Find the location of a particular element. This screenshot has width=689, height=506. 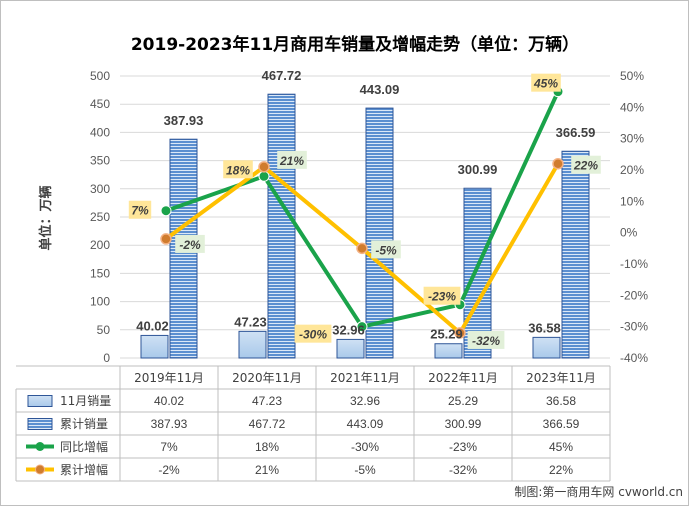

legend-label: 累计销量 is located at coordinates (84, 424).